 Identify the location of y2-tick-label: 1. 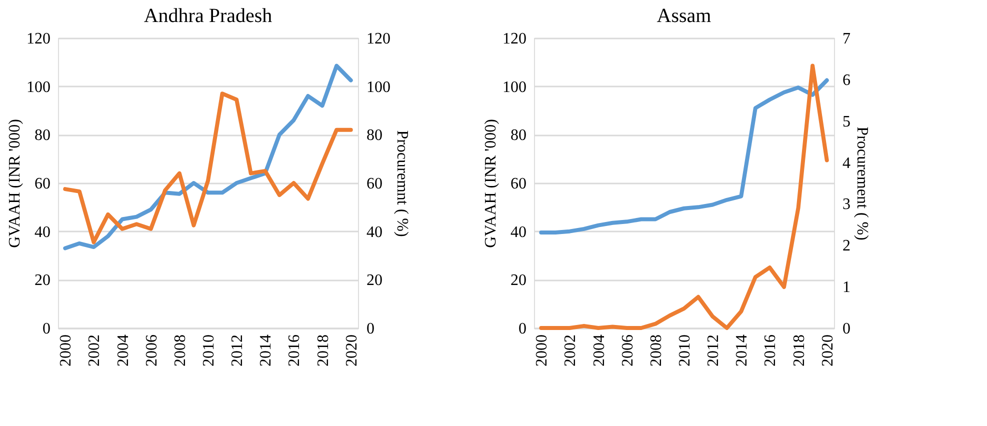
(846, 287).